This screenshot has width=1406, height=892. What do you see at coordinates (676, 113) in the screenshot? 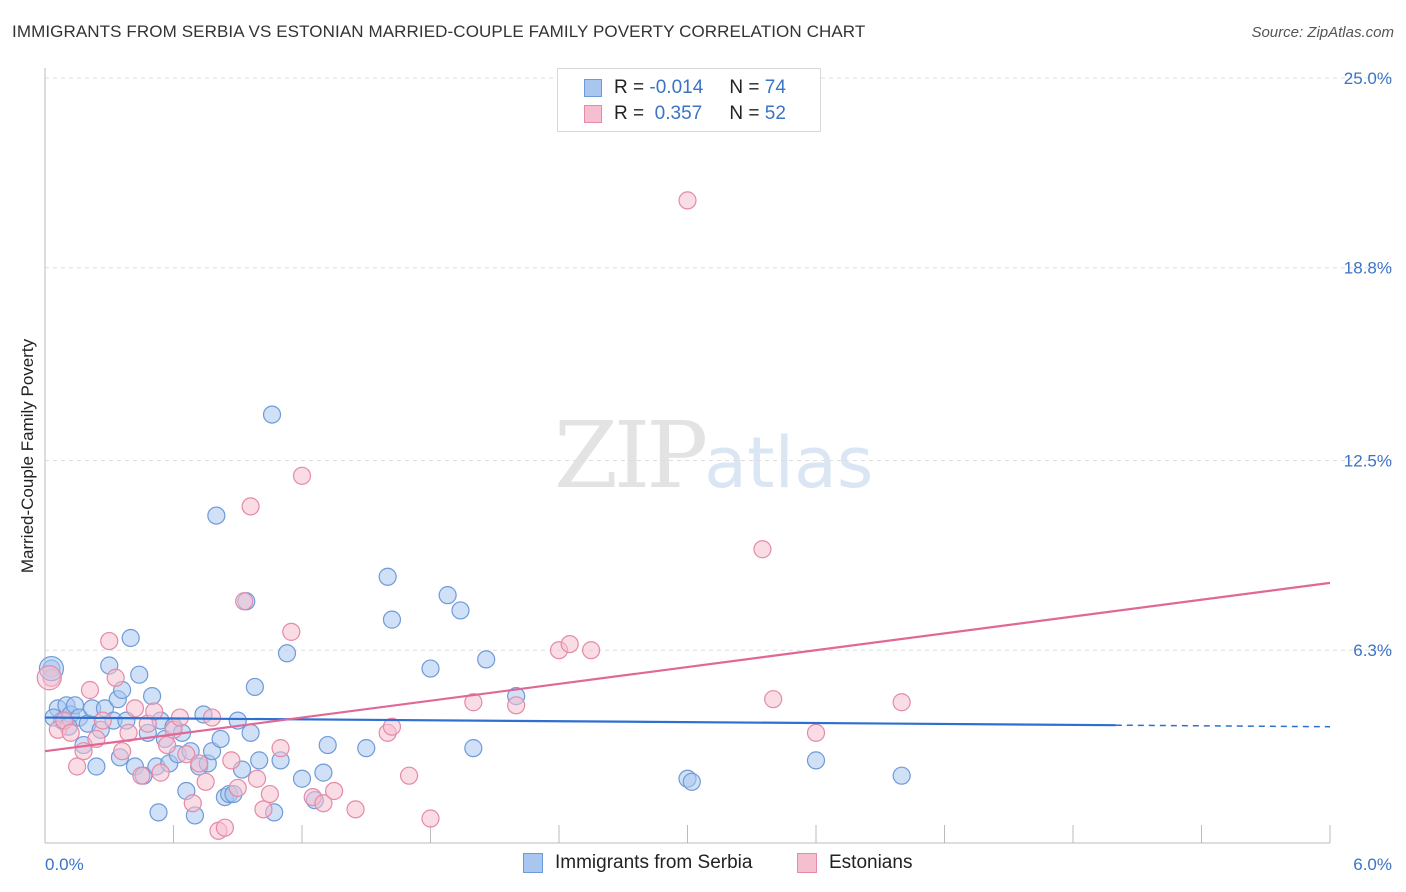
I see `stats-r-value: 0.357` at bounding box center [676, 113].